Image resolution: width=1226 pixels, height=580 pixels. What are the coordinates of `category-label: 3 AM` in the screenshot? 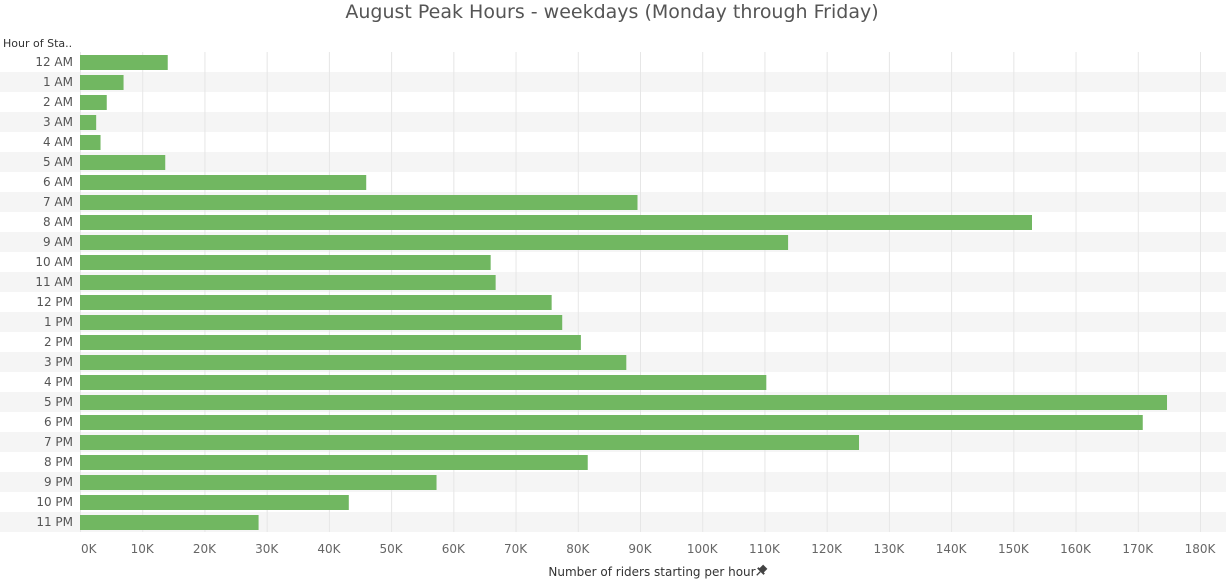 It's located at (58, 122).